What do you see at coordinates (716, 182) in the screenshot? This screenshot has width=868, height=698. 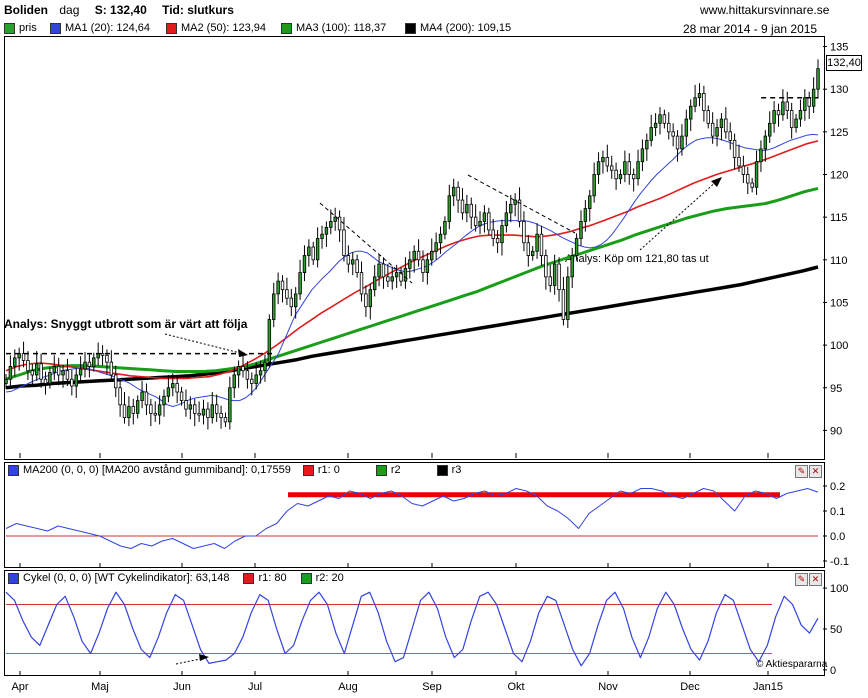 I see `arrow-head` at bounding box center [716, 182].